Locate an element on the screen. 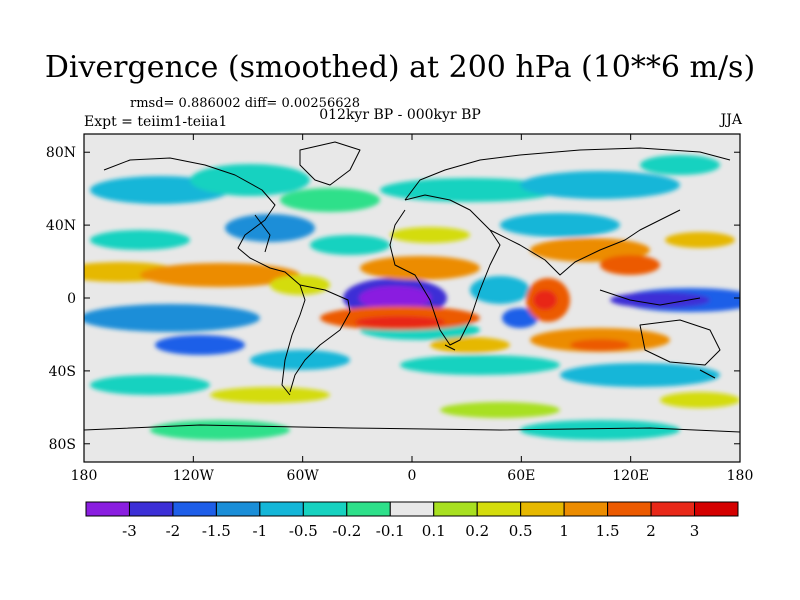 The width and height of the screenshot is (800, 600). lat-tick-label: 80S is located at coordinates (62, 445).